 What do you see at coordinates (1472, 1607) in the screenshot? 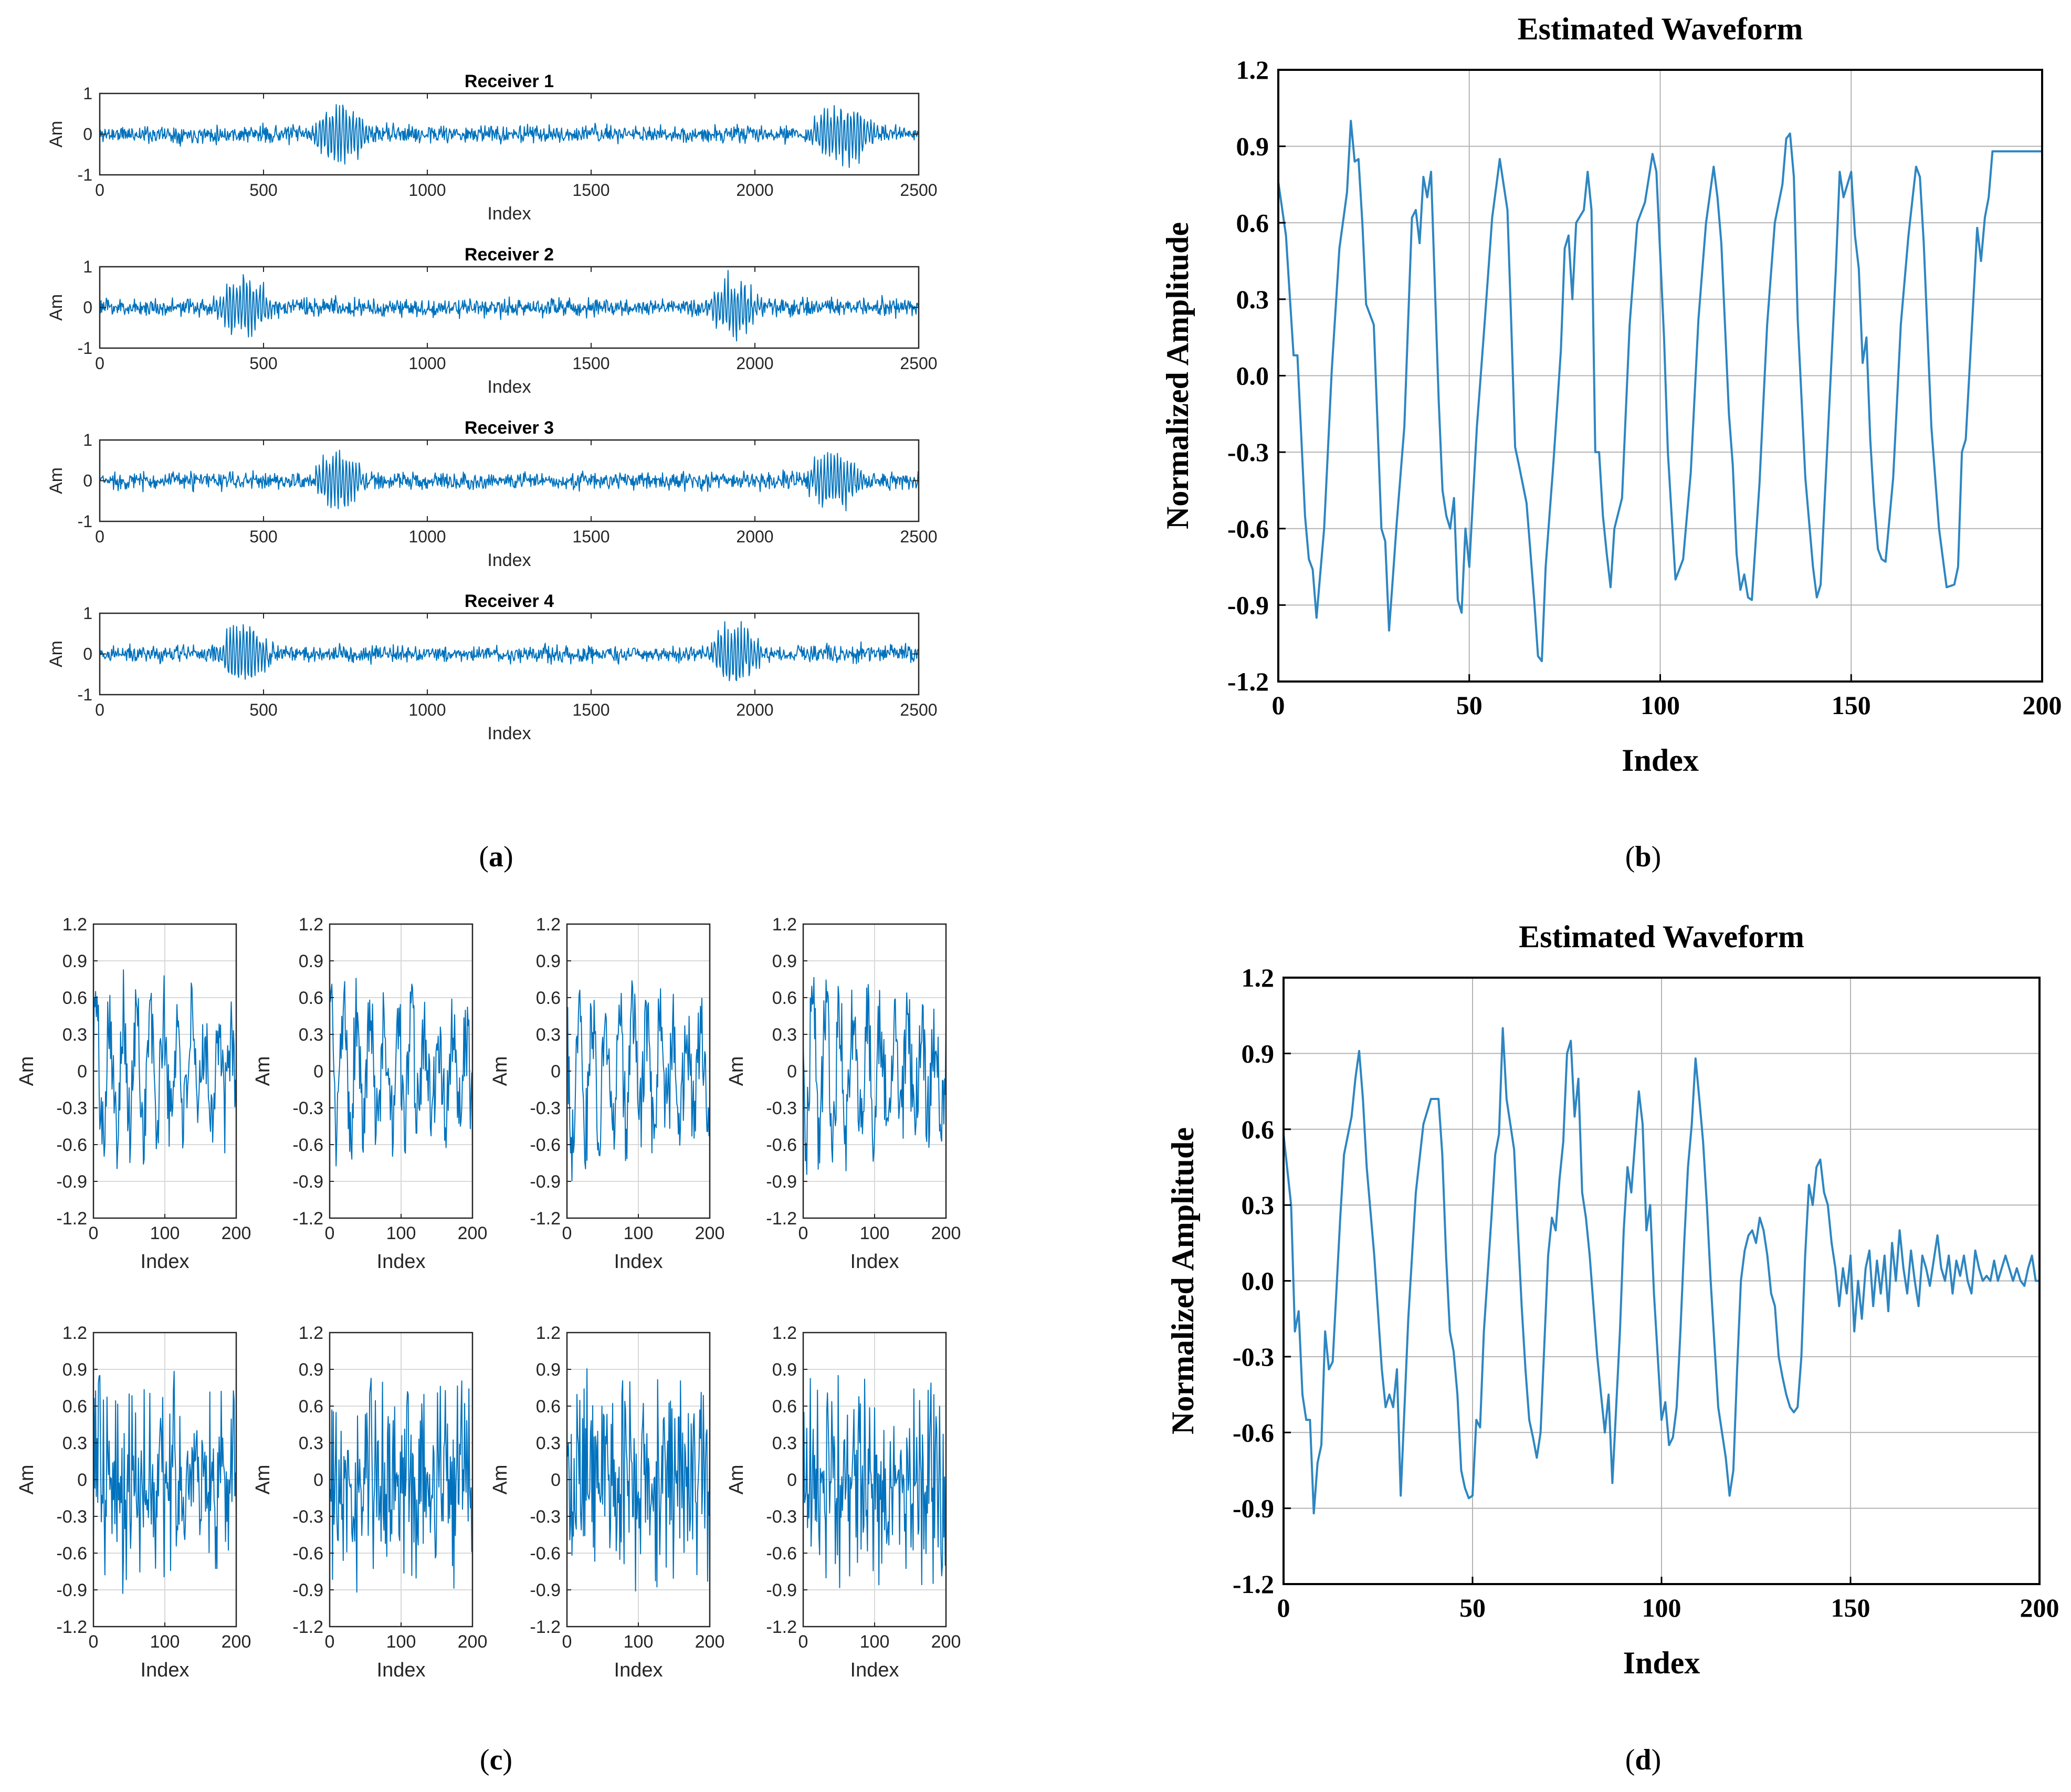
I see `x-tick-label: 50` at bounding box center [1472, 1607].